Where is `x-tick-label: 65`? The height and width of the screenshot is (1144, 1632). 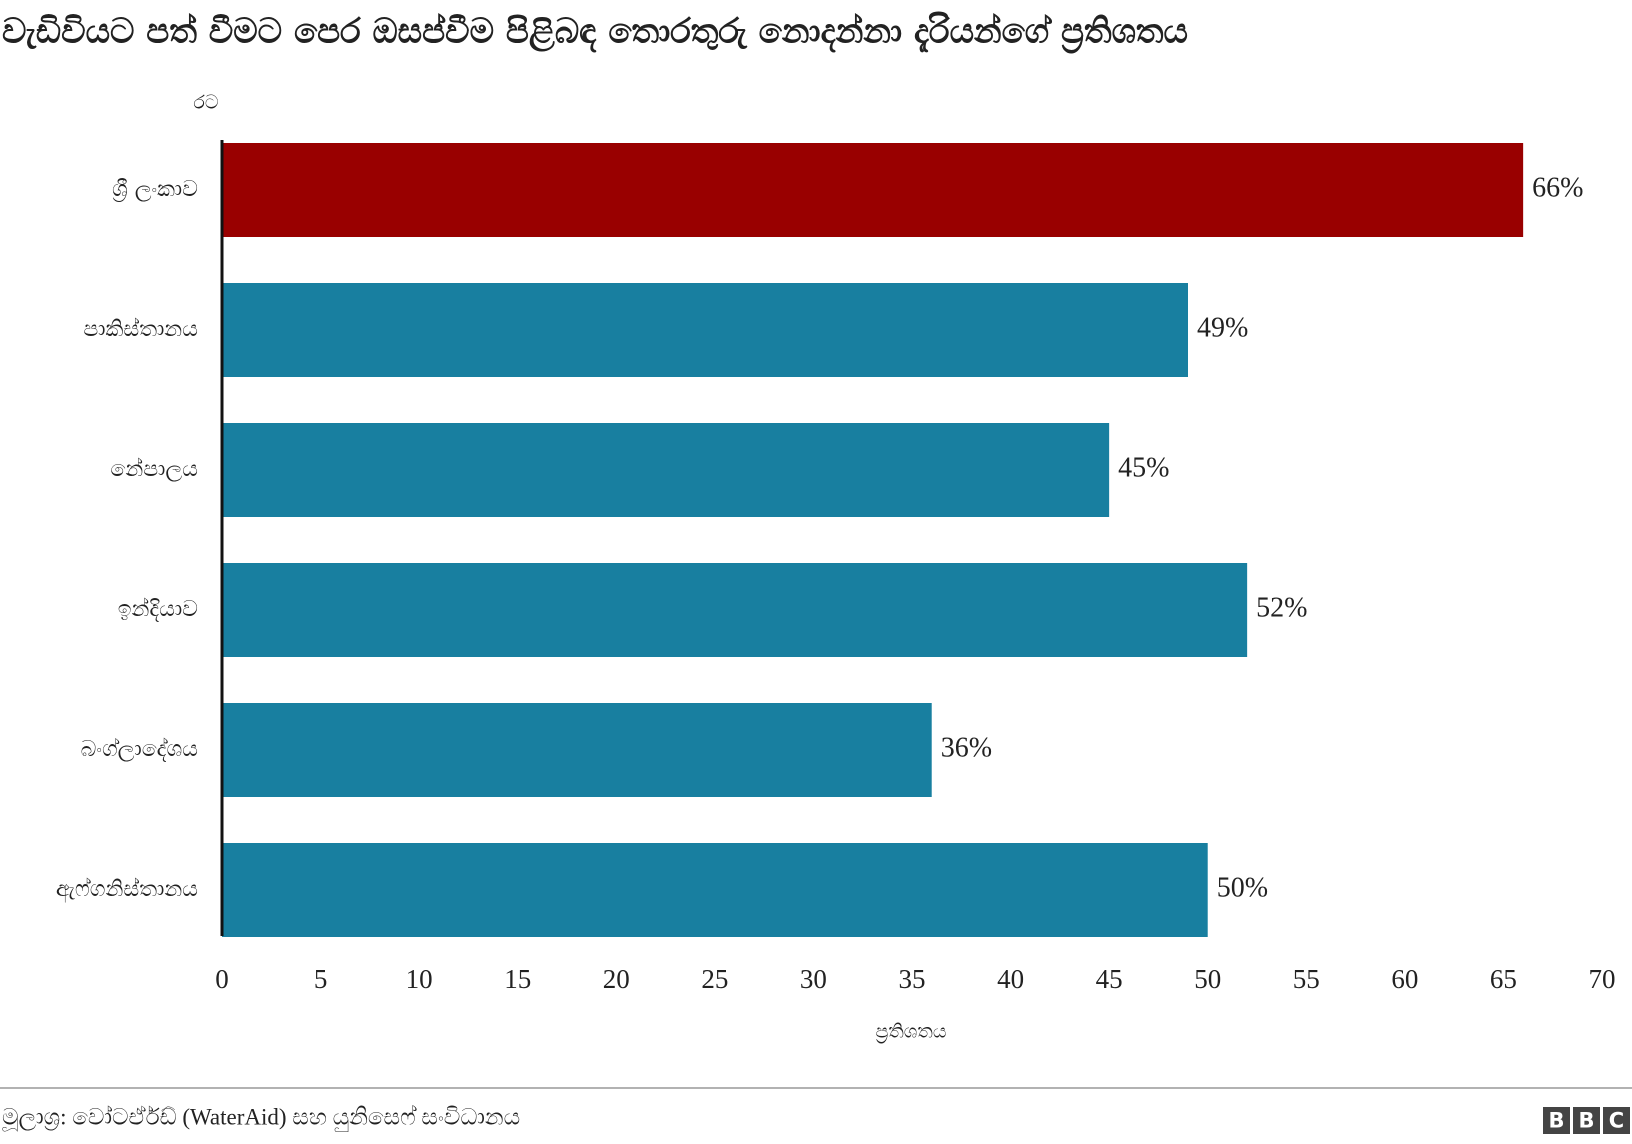
x-tick-label: 65 is located at coordinates (1503, 979).